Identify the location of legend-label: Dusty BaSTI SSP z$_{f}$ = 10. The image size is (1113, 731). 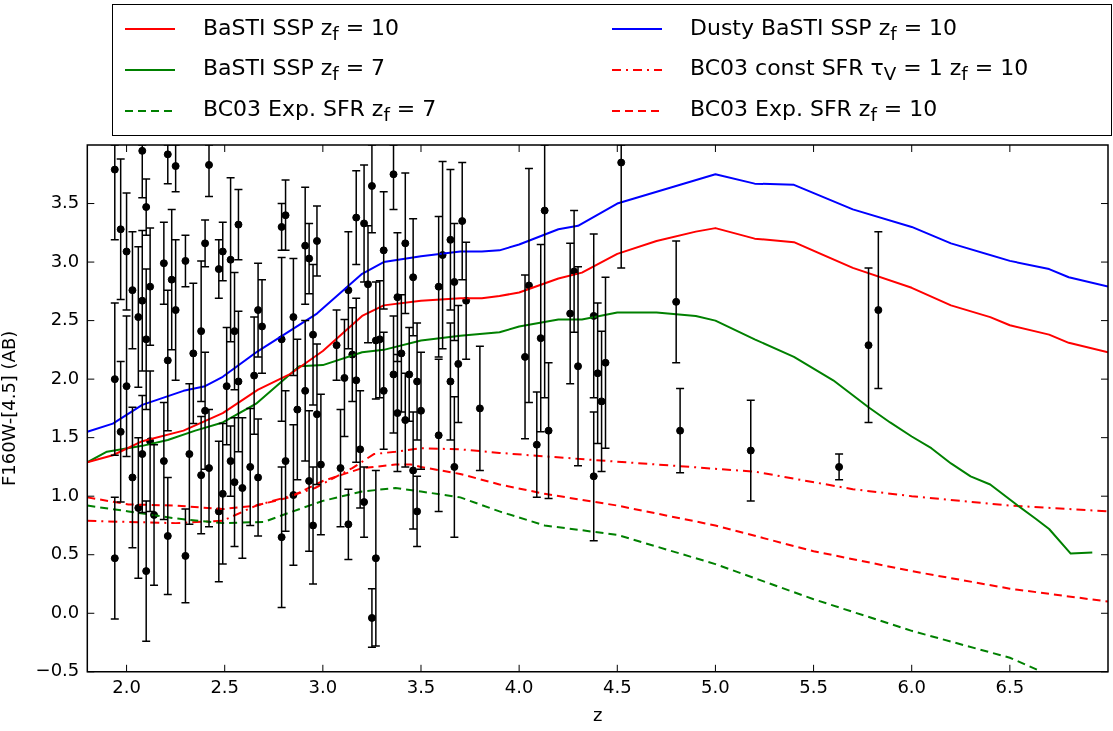
(824, 29).